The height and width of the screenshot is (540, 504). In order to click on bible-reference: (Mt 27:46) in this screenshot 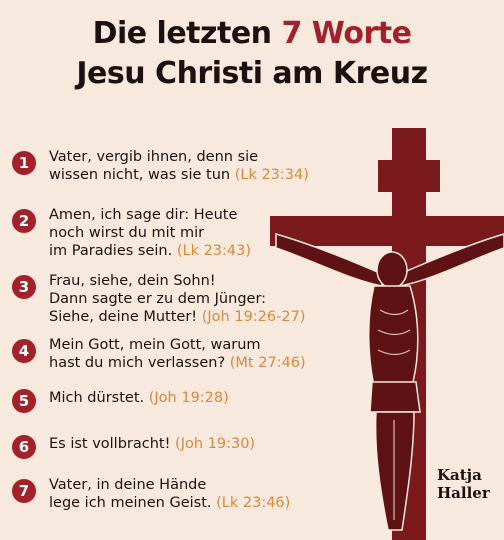, I will do `click(267, 363)`.